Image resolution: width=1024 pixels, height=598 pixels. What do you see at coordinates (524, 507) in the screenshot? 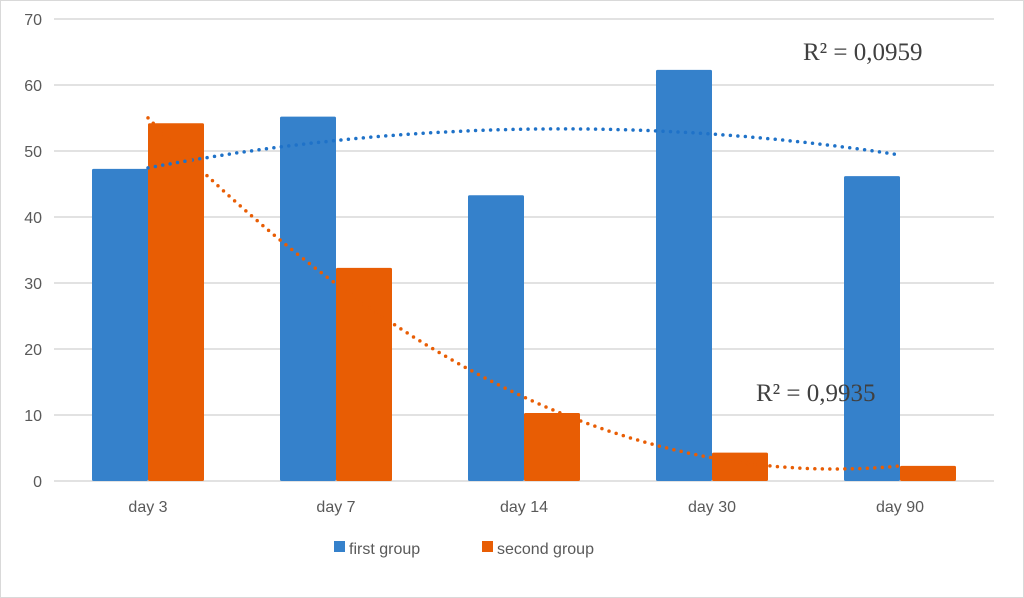
I see `x-tick-label: day 14` at bounding box center [524, 507].